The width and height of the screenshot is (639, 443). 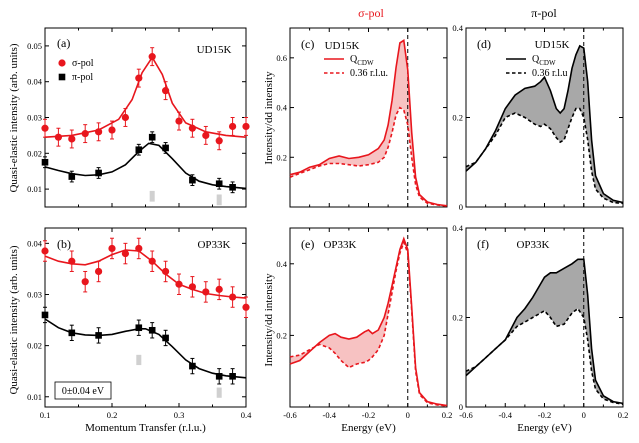 I want to click on panel-label: (d), so click(x=484, y=44).